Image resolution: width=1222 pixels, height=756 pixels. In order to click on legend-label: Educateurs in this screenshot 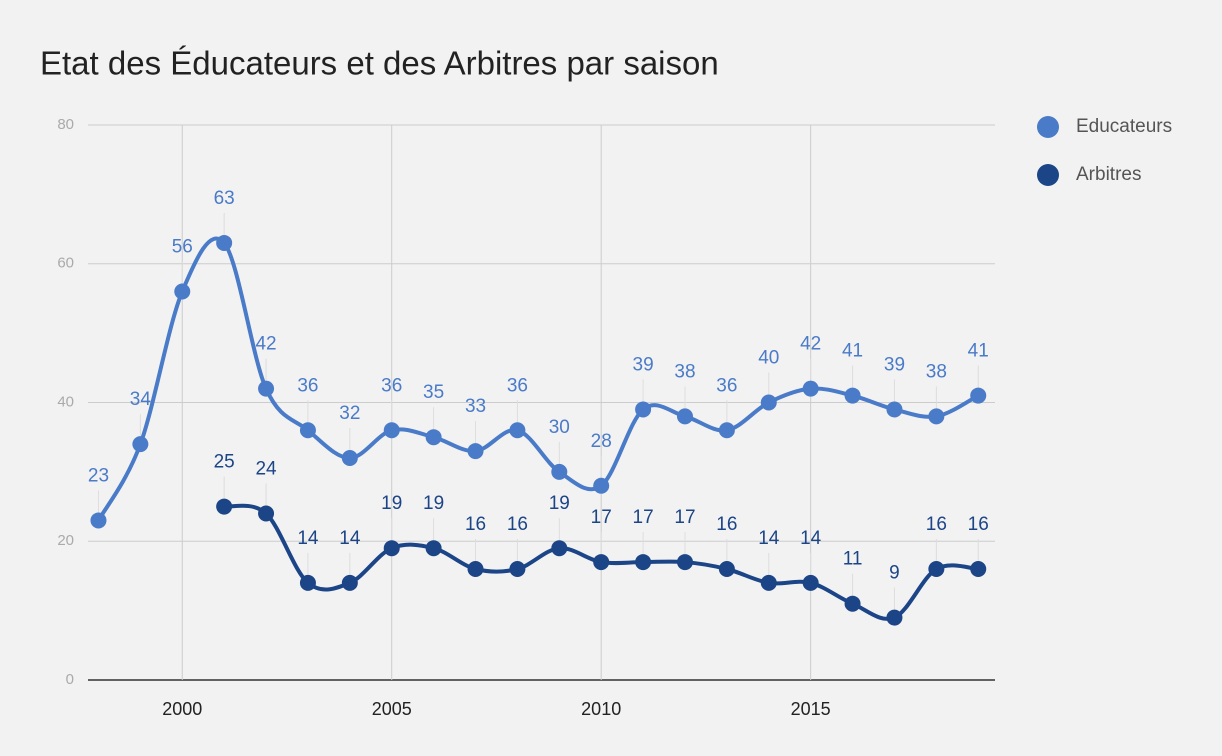, I will do `click(1124, 126)`.